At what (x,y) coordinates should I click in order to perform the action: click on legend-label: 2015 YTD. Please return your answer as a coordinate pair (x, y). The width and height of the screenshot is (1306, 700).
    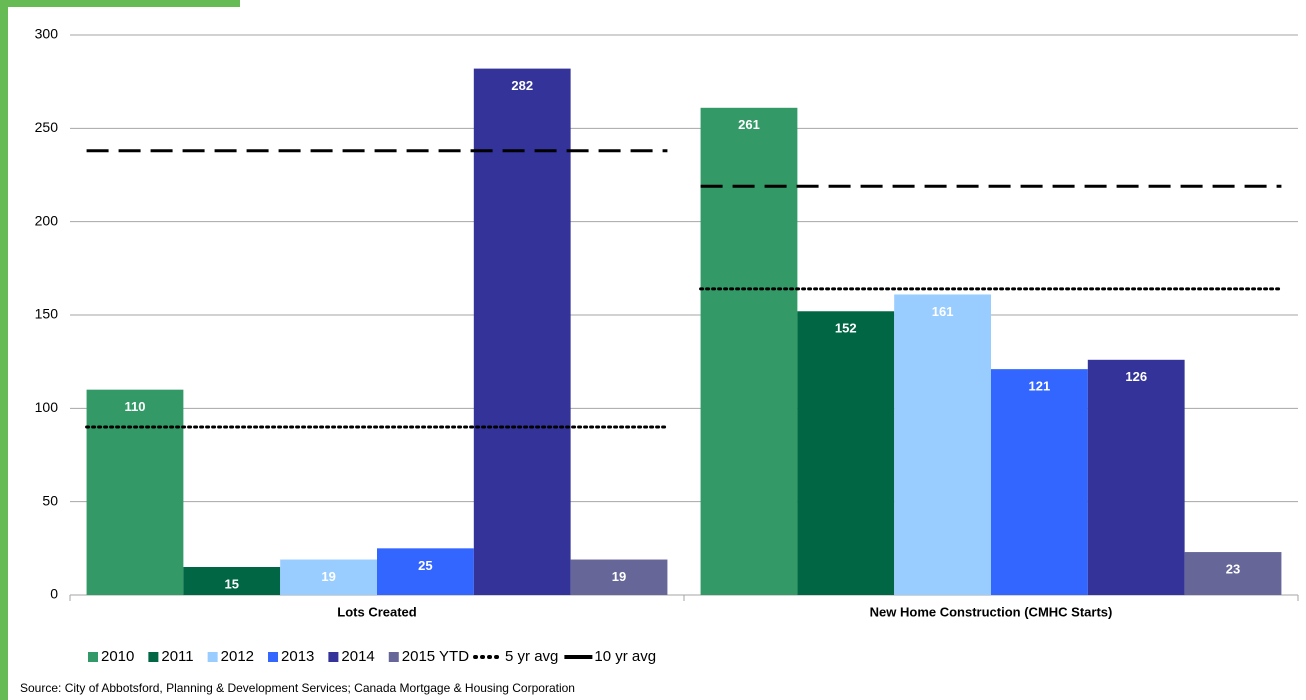
    Looking at the image, I should click on (435, 656).